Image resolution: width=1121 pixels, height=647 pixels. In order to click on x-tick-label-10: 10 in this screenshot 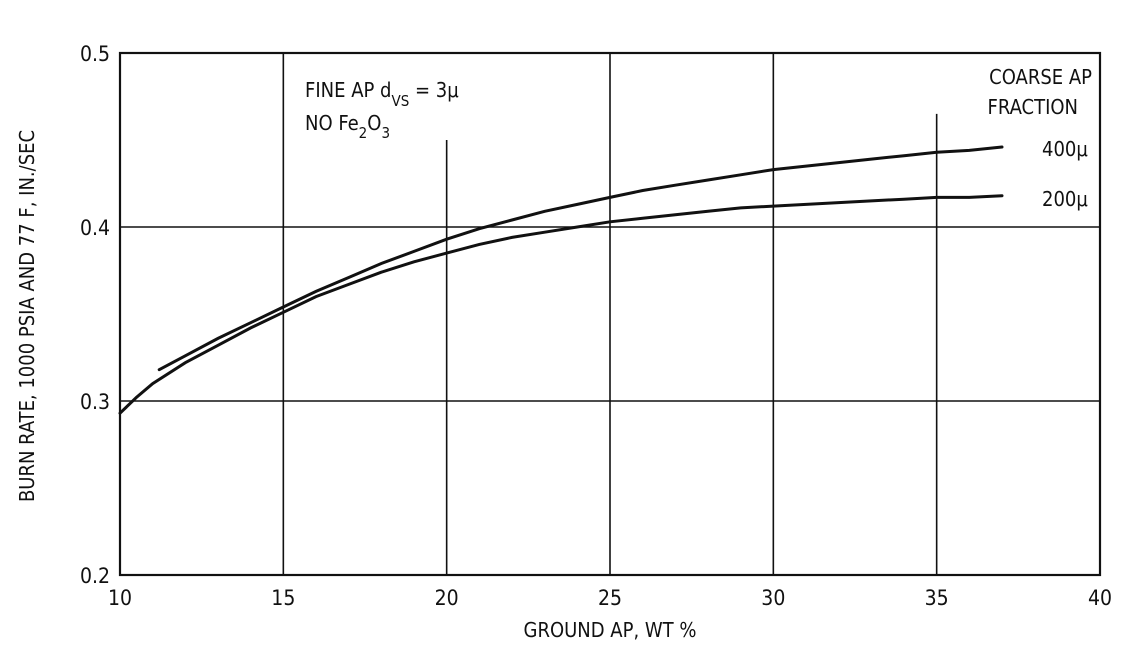, I will do `click(120, 598)`.